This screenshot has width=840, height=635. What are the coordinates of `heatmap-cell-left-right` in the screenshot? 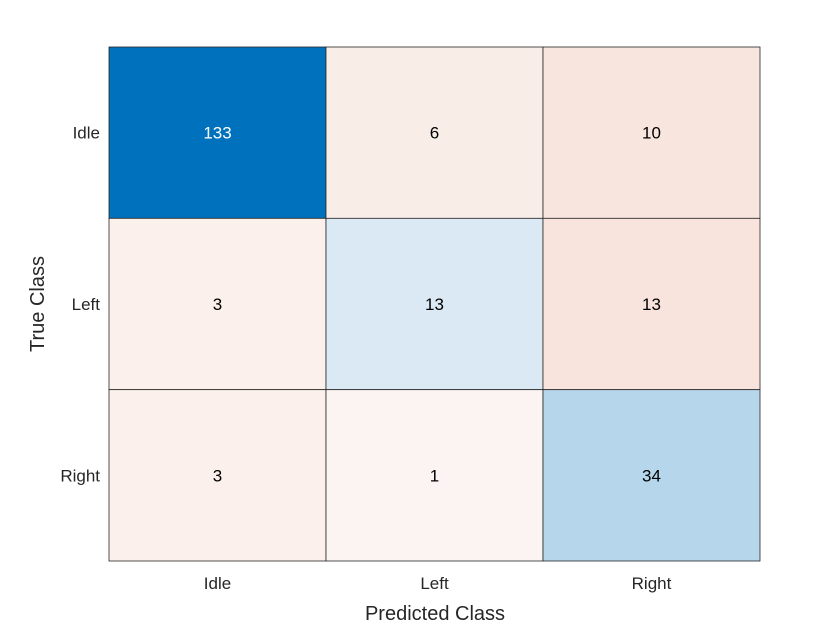 It's located at (651, 304).